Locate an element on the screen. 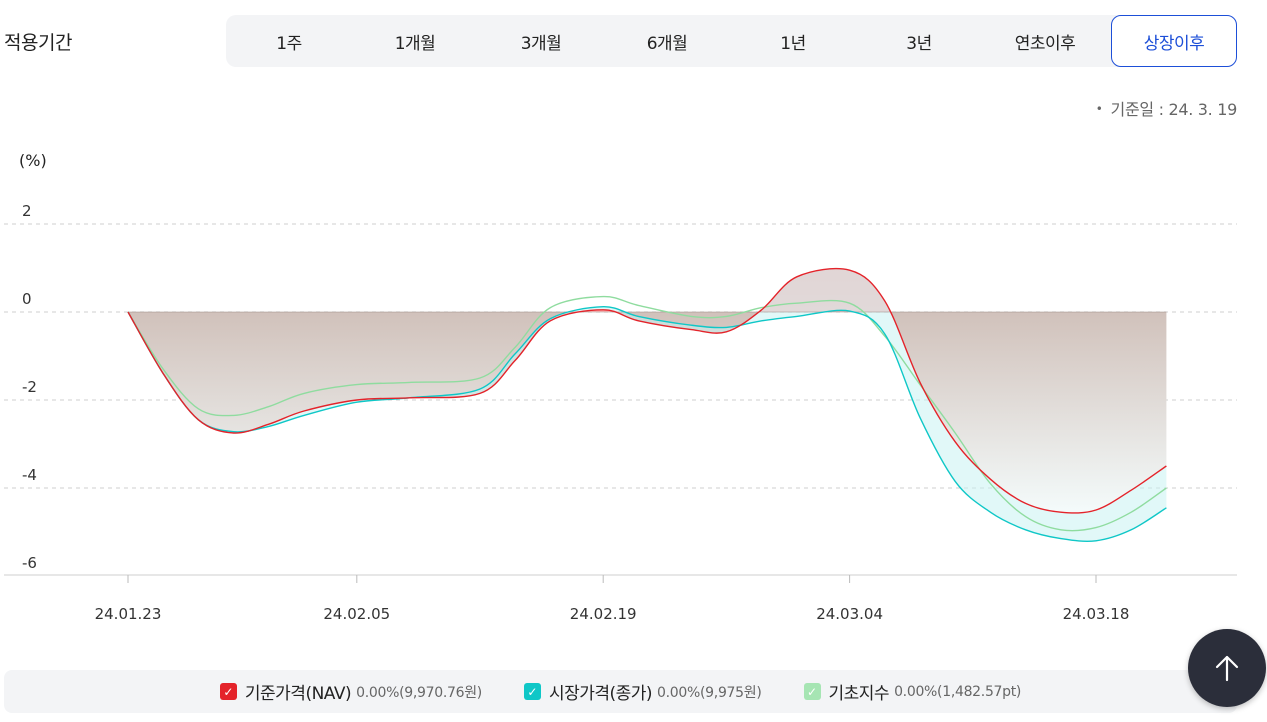  scroll-top-button is located at coordinates (1227, 668).